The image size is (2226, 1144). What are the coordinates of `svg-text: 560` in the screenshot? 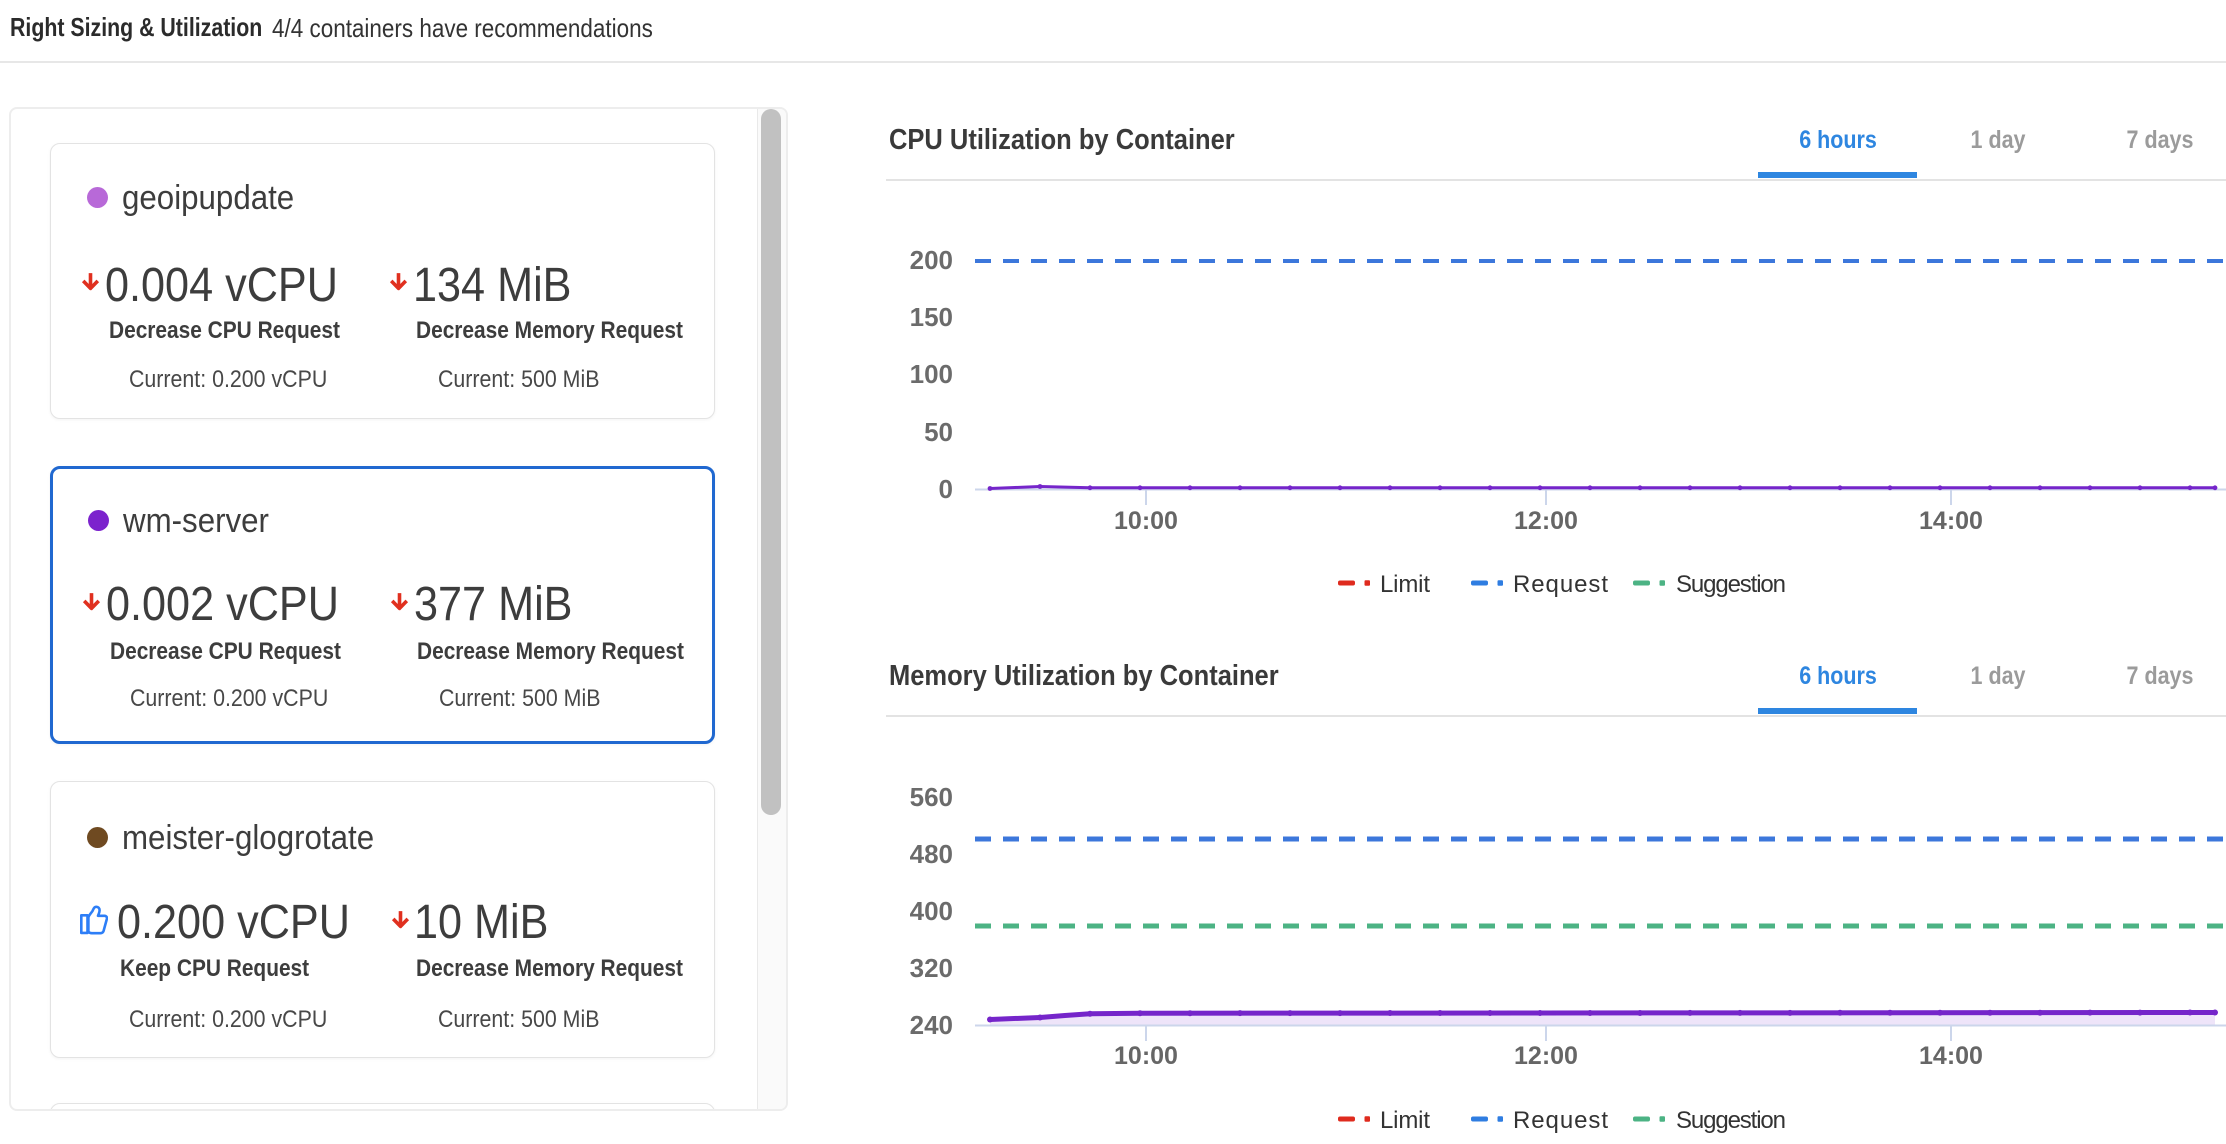 It's located at (931, 797).